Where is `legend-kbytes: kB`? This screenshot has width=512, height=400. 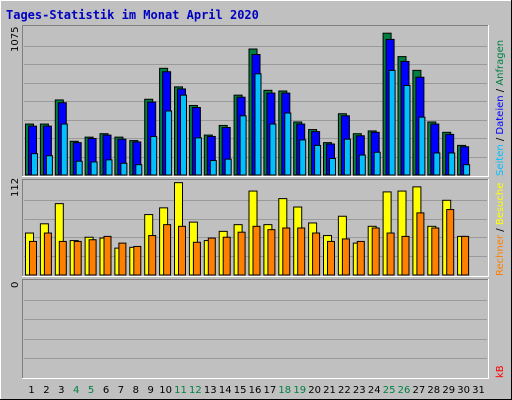 legend-kbytes: kB is located at coordinates (500, 371).